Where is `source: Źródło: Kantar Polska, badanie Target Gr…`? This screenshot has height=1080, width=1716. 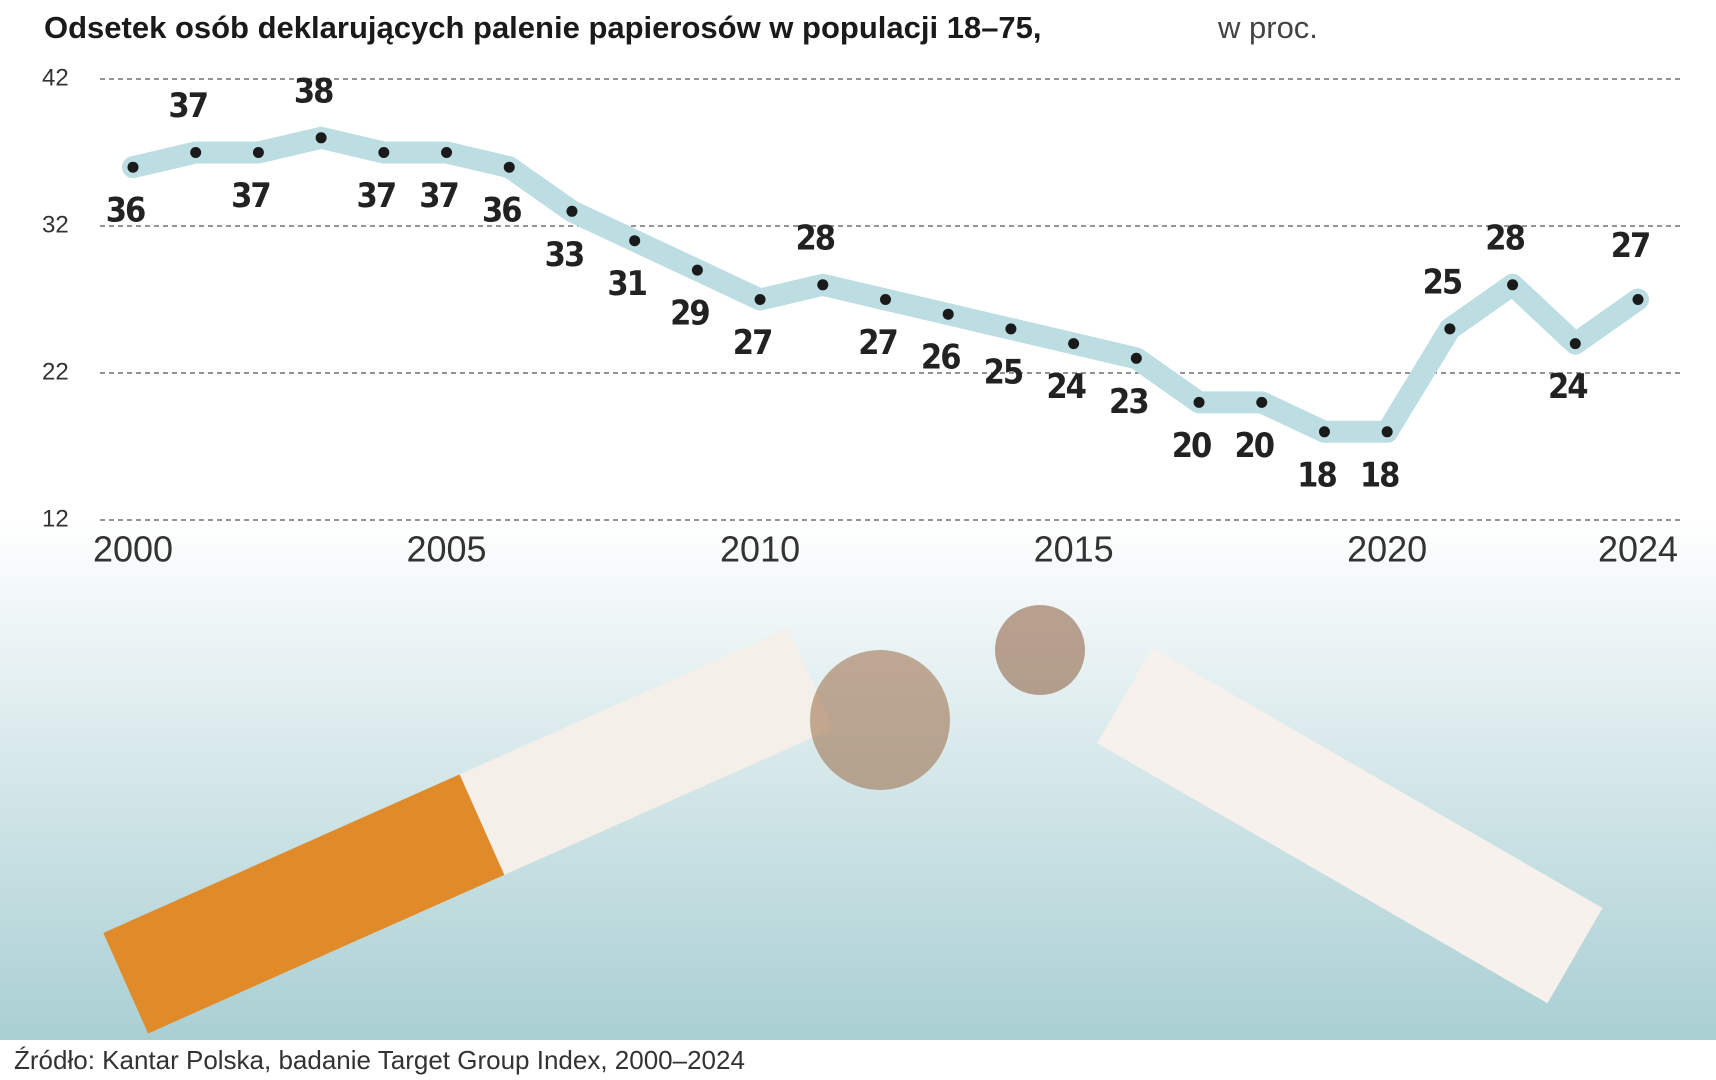 source: Źródło: Kantar Polska, badanie Target Gr… is located at coordinates (379, 1060).